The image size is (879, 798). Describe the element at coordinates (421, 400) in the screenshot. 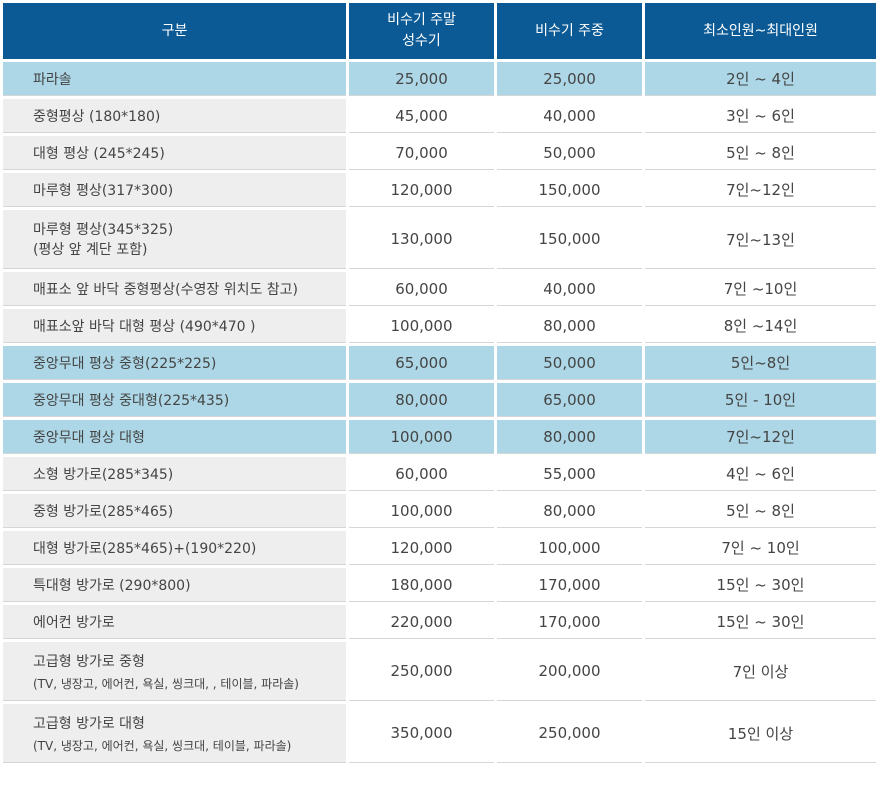

I see `row-weekend: 80,000` at that location.